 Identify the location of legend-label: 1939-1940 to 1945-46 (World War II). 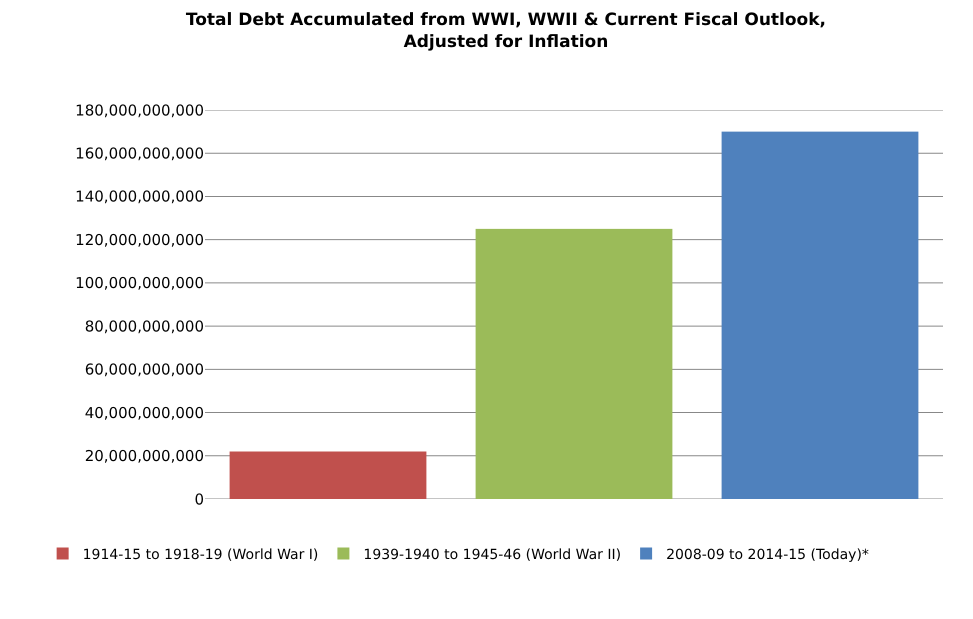
(492, 554).